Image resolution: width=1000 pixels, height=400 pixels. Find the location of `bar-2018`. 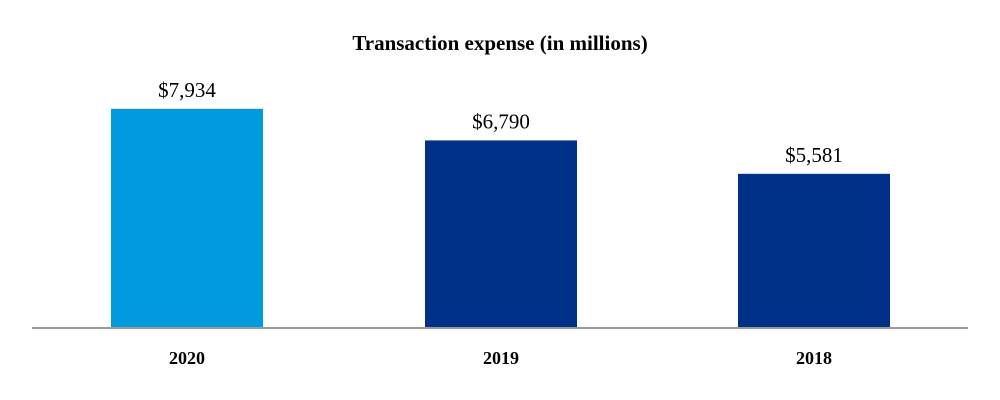

bar-2018 is located at coordinates (814, 250).